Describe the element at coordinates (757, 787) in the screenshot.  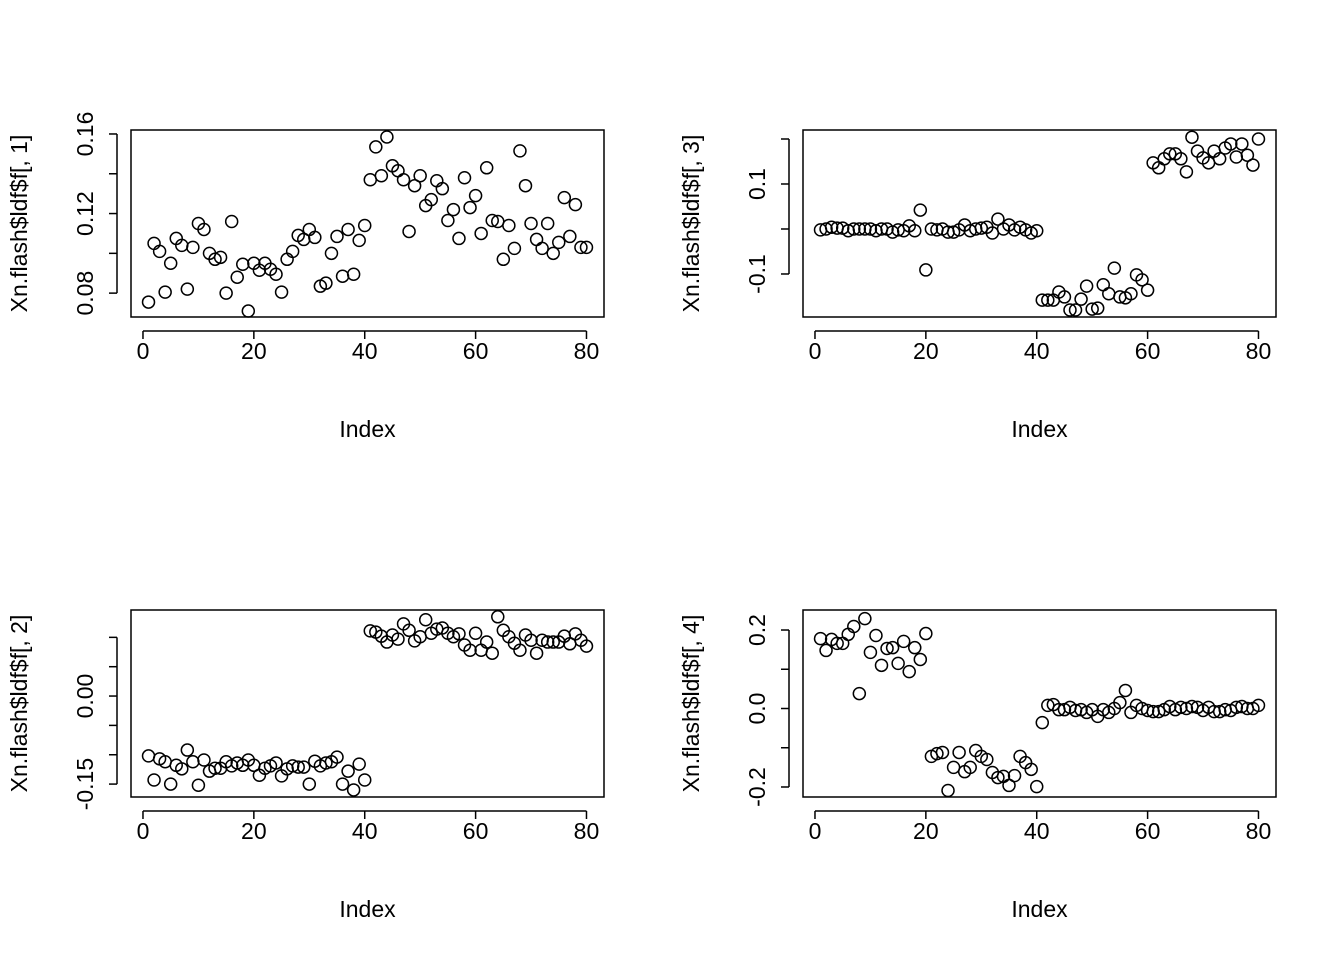
I see `y-tick-label: -0.2` at that location.